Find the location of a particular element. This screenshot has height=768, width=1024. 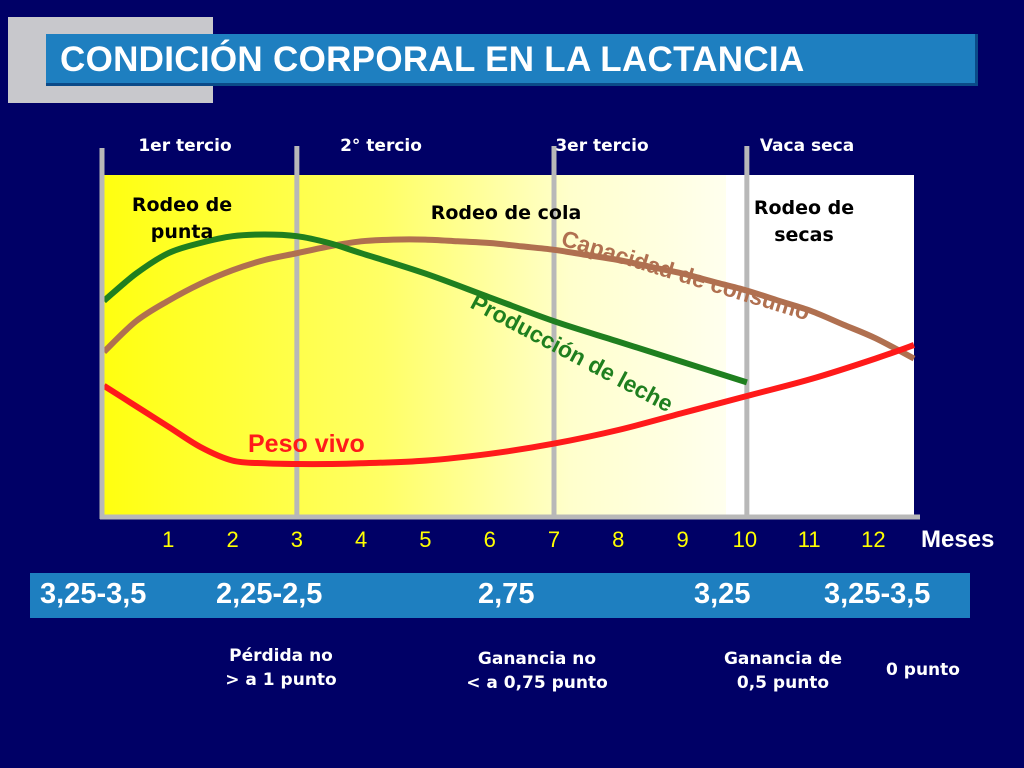

note-perdida: Pérdida no > a 1 punto is located at coordinates (281, 668).